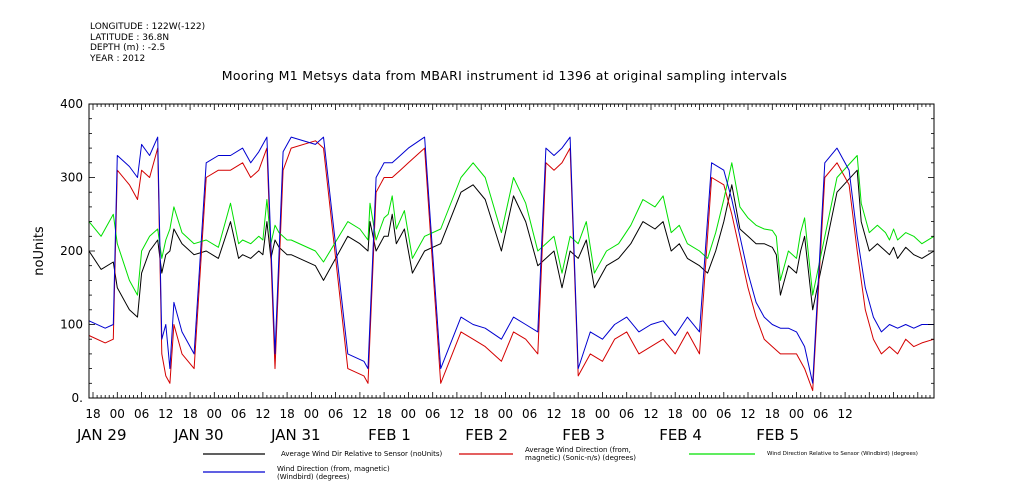 The image size is (1009, 504). Describe the element at coordinates (128, 48) in the screenshot. I see `depth-label: DEPTH (m) : -2.5` at that location.